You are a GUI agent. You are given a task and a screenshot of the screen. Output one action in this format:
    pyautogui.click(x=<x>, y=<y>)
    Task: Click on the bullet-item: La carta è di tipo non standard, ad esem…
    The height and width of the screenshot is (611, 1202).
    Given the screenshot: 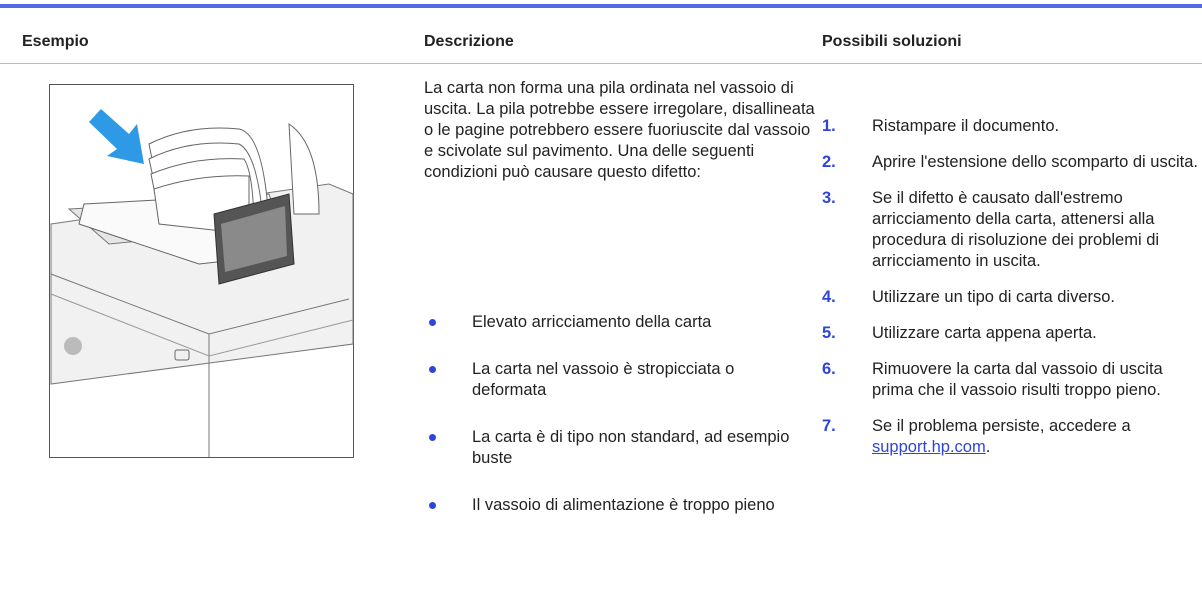 What is the action you would take?
    pyautogui.click(x=610, y=448)
    